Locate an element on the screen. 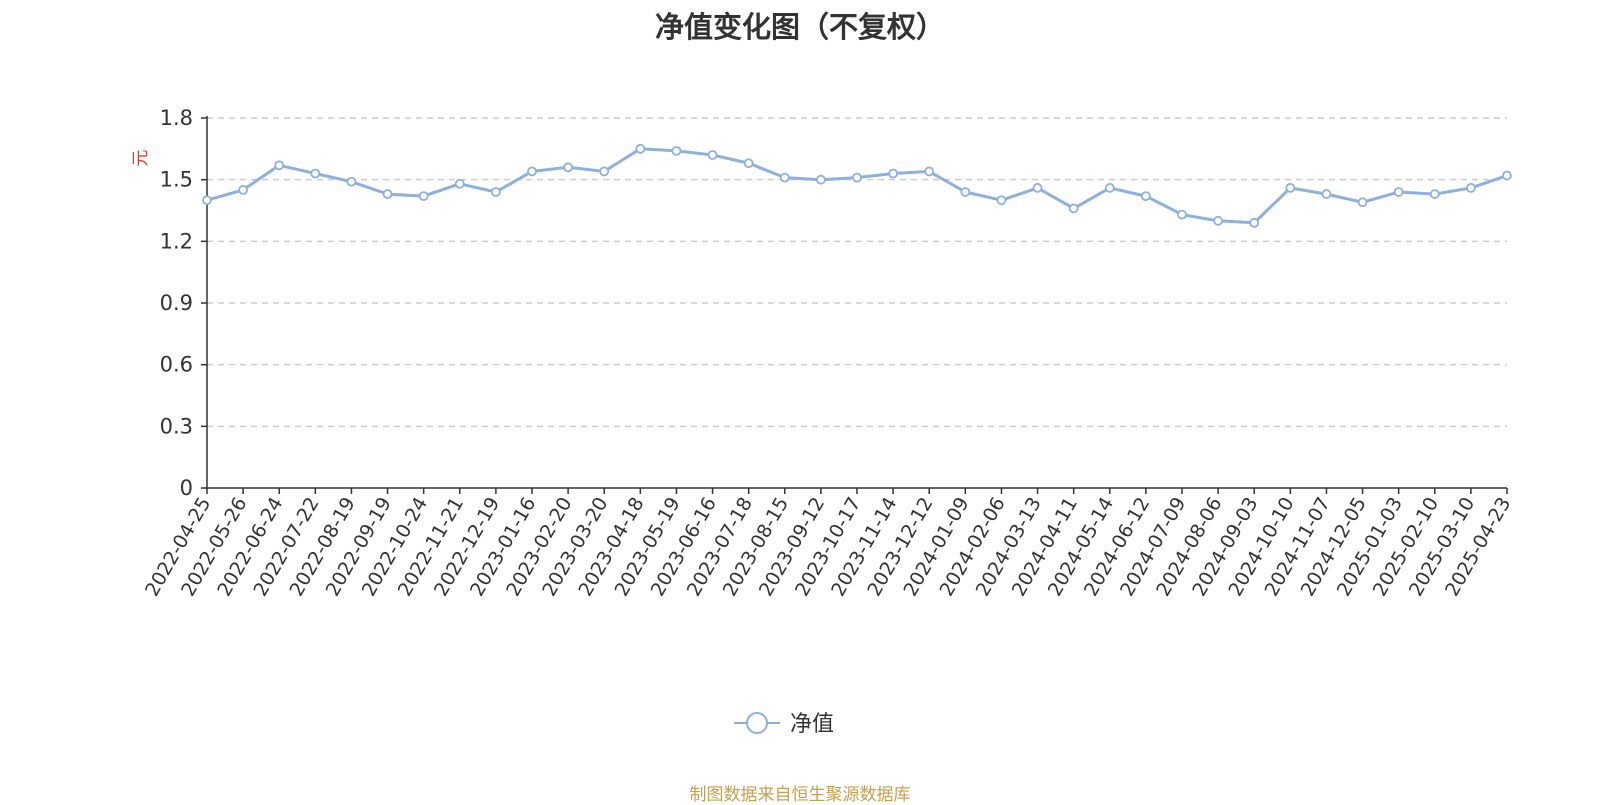  y-tick-label: 0.6 is located at coordinates (176, 365).